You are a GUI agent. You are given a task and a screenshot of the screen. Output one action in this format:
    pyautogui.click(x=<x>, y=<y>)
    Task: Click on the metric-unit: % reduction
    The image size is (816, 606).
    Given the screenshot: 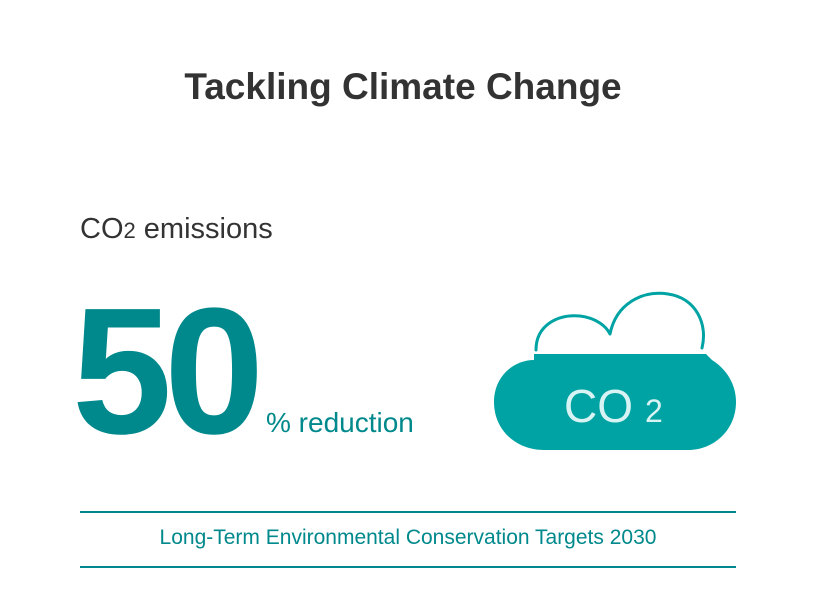 What is the action you would take?
    pyautogui.click(x=340, y=422)
    